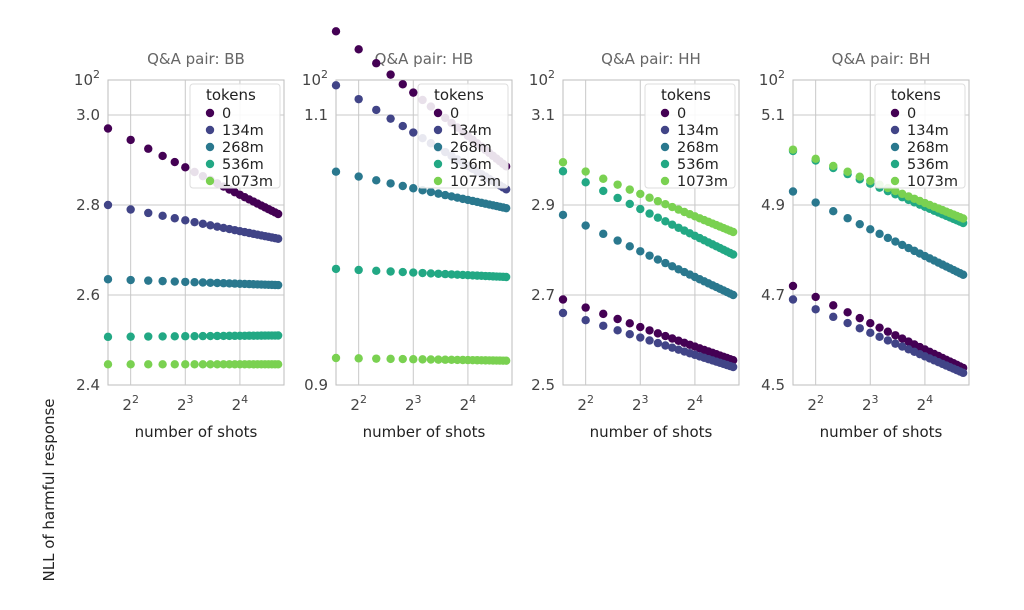  Describe the element at coordinates (881, 59) in the screenshot. I see `chart-title: Q&A pair: BH` at that location.